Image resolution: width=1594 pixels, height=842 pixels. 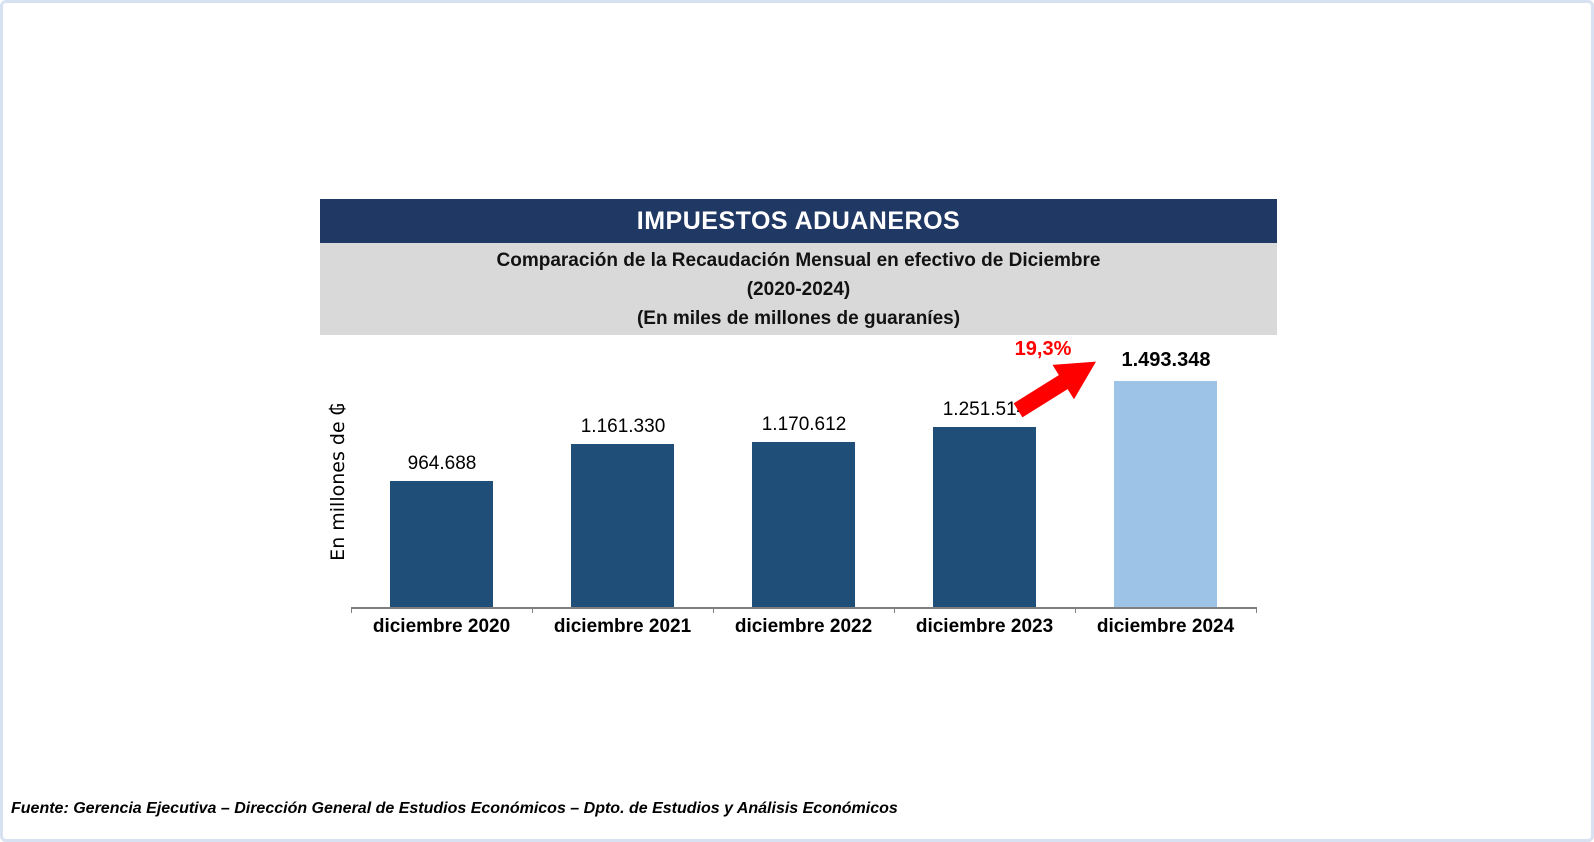 What do you see at coordinates (623, 426) in the screenshot?
I see `value-label-diciembre-2021: 1.161.330` at bounding box center [623, 426].